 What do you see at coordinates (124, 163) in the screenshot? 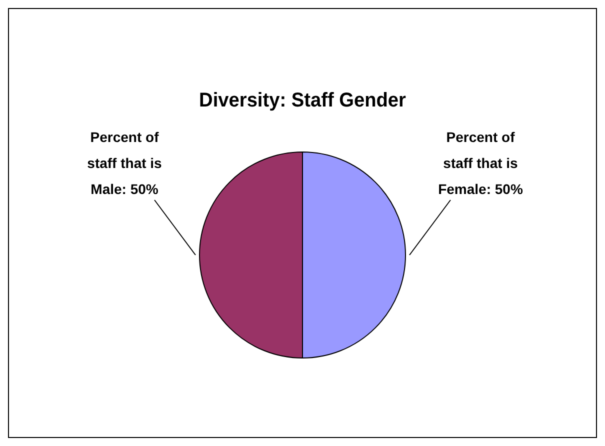
I see `slice-label: Percent of staff that is Male: 50%` at bounding box center [124, 163].